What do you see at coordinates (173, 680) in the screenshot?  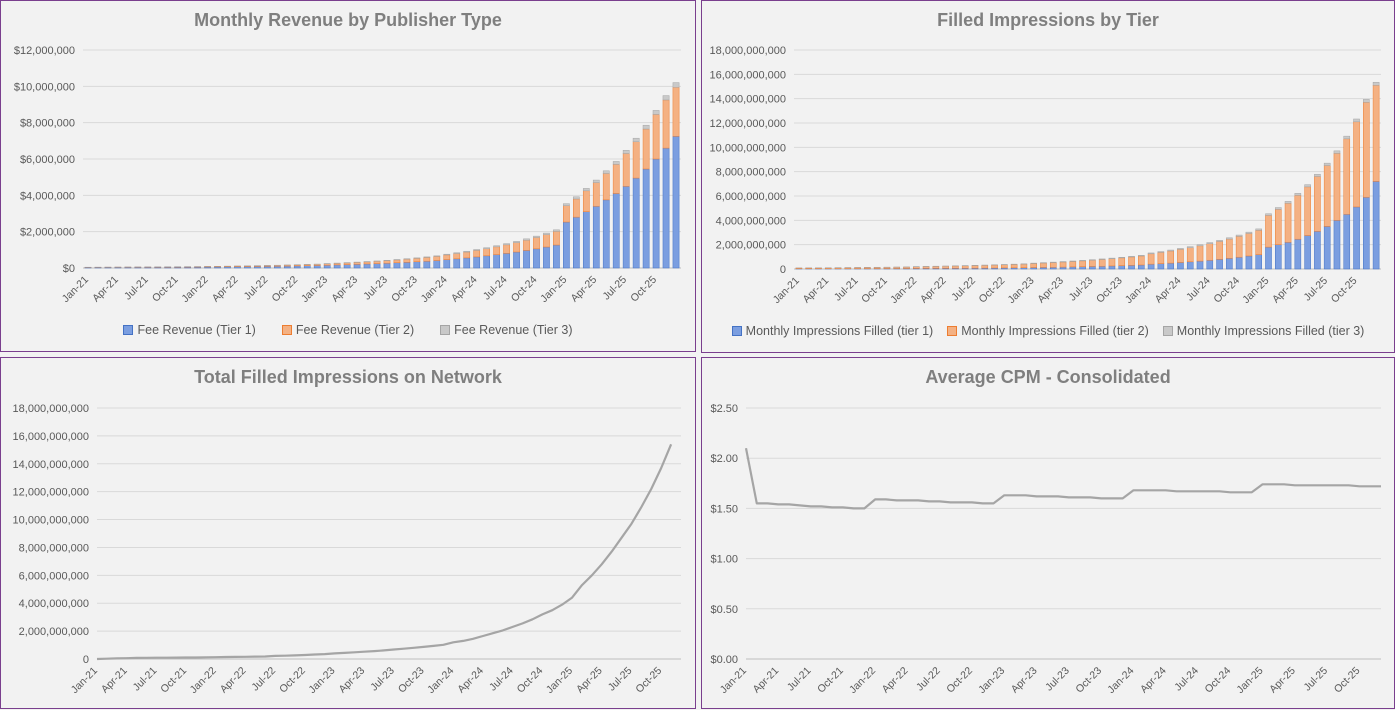 I see `x-tick-label: Oct-21` at bounding box center [173, 680].